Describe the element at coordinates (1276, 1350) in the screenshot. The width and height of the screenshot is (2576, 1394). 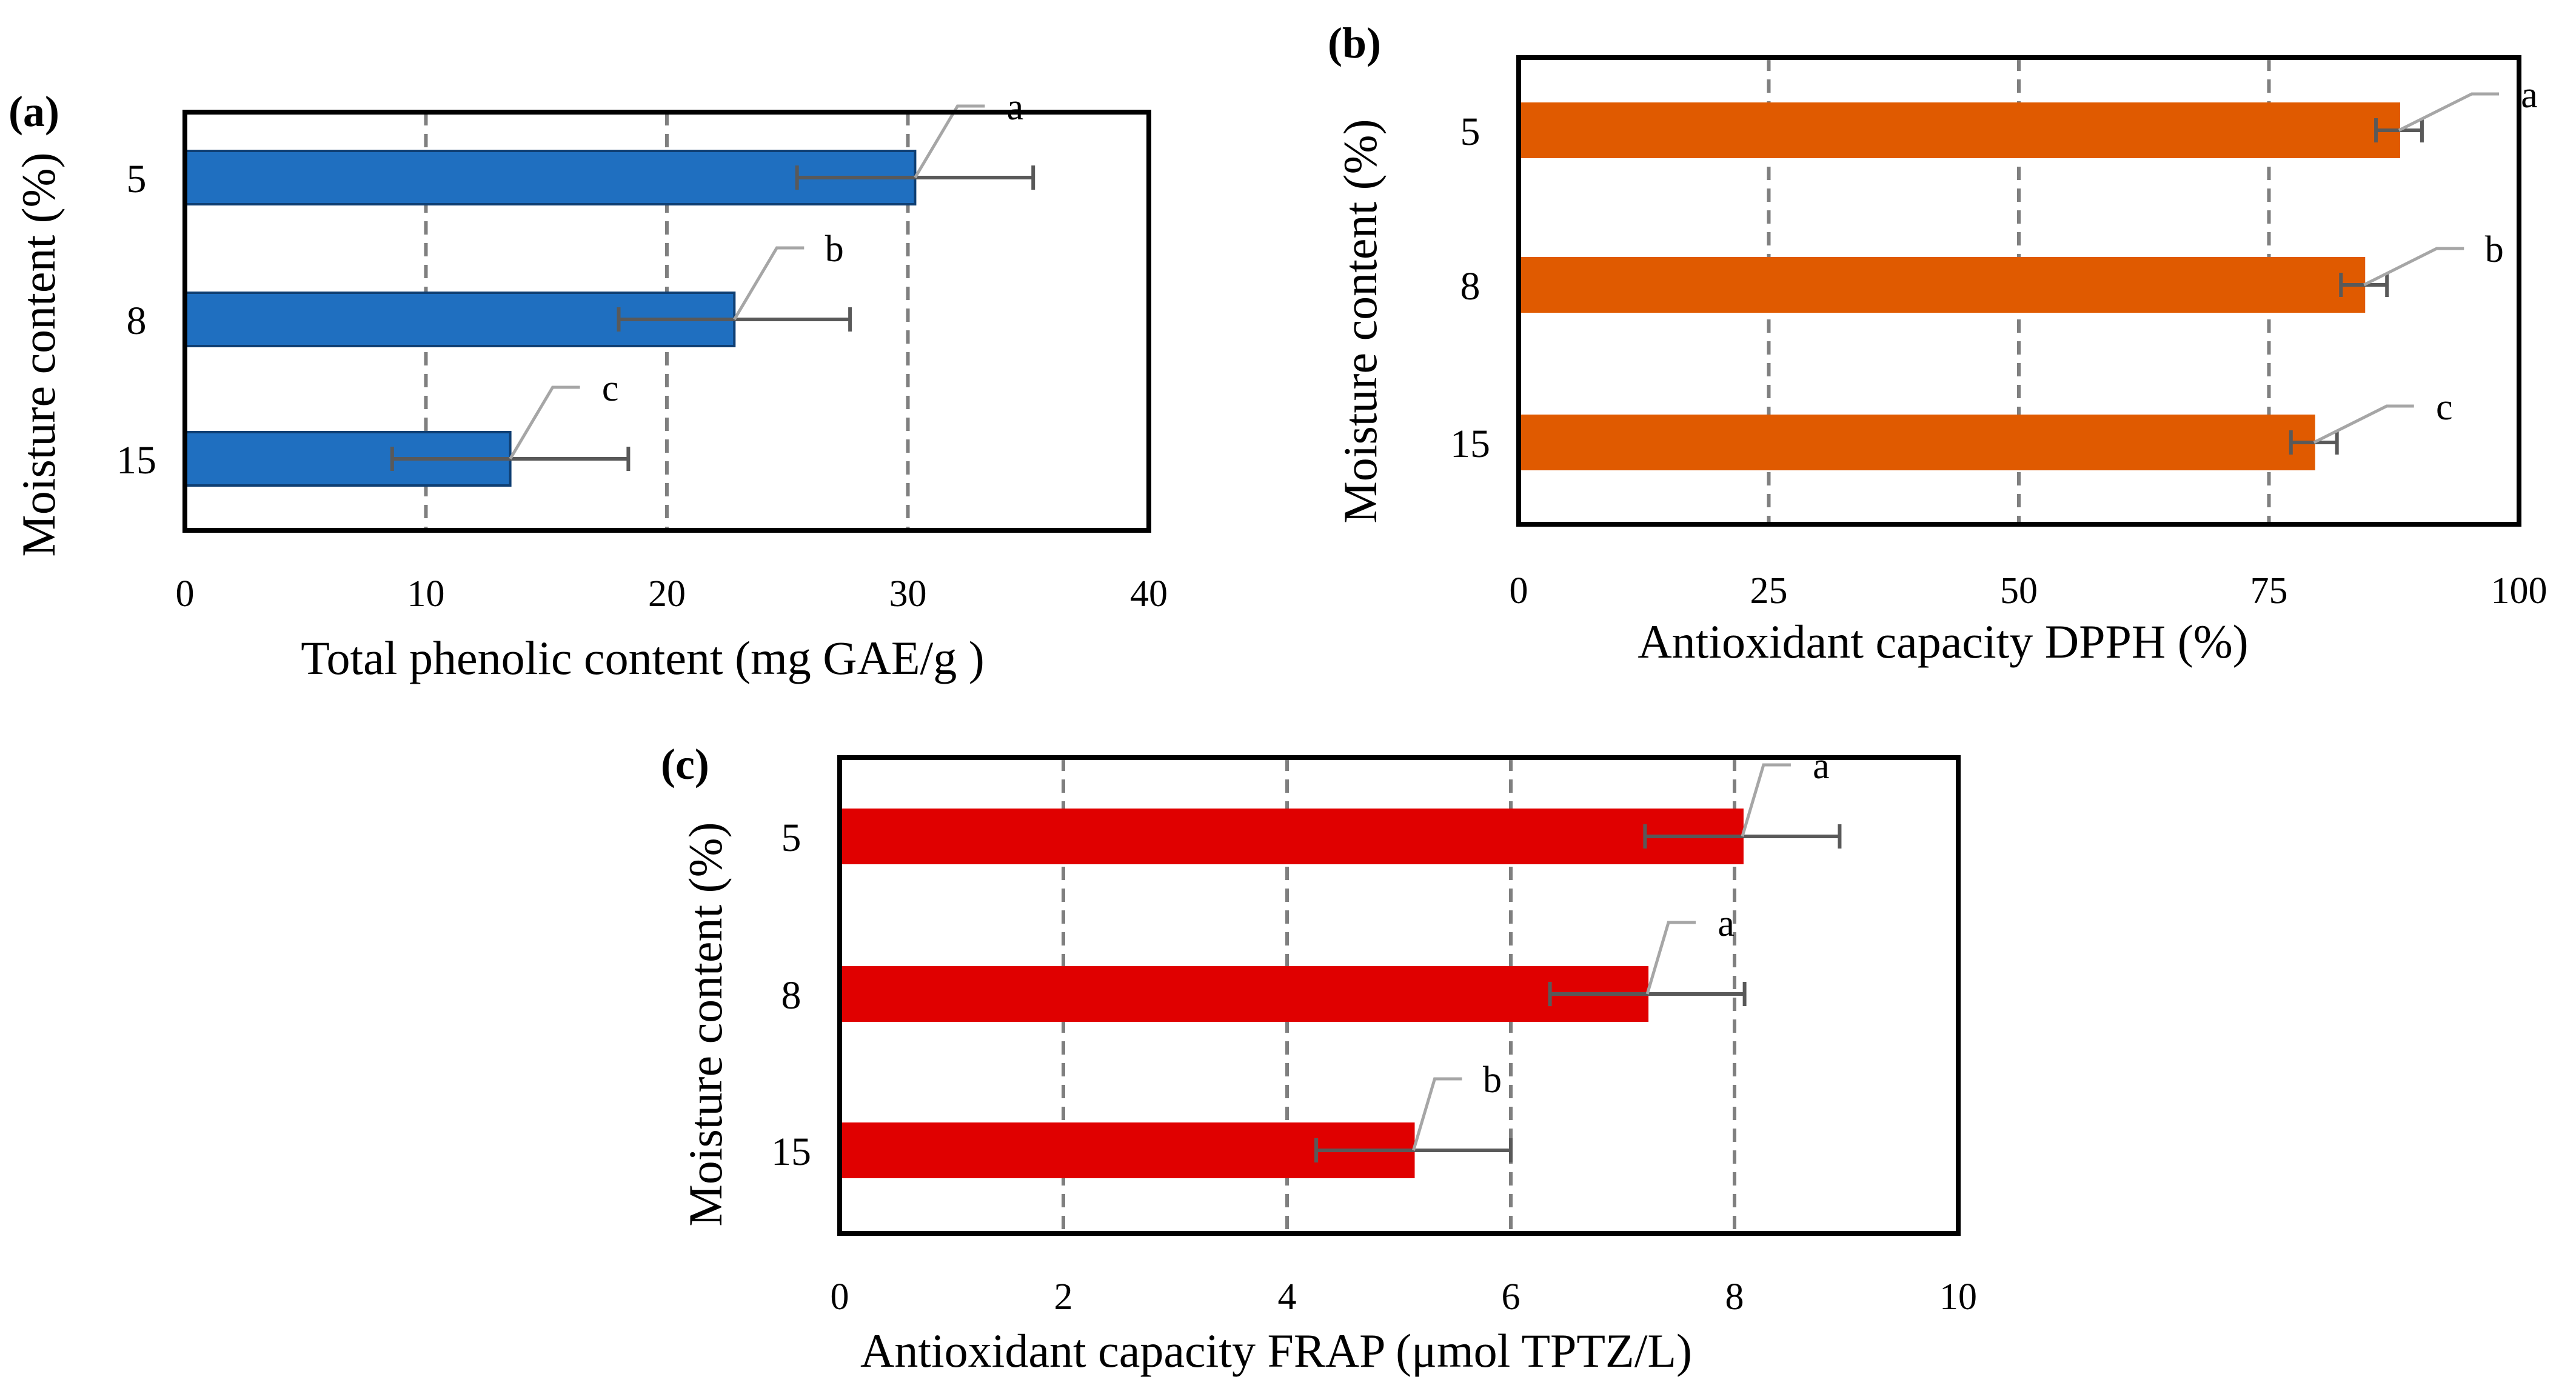
I see `x-axis-title: Antioxidant capacity FRAP (μmol TPTZ/L)` at that location.